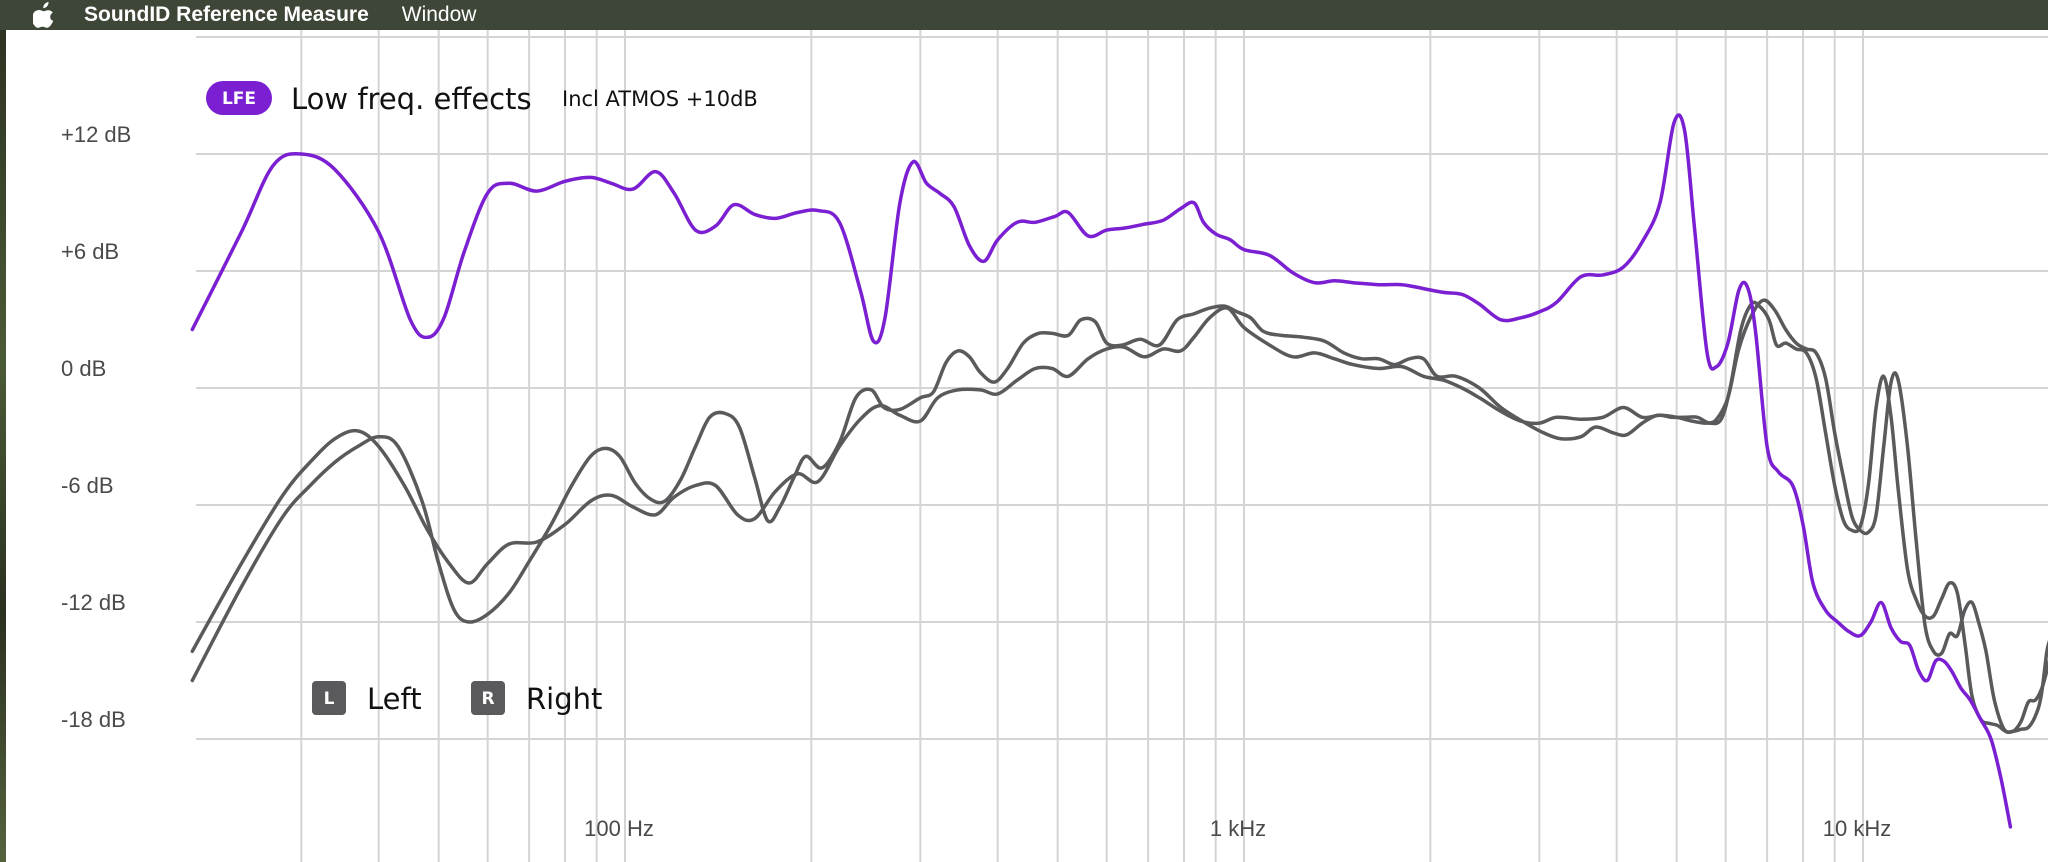 This screenshot has width=2048, height=862. What do you see at coordinates (93, 719) in the screenshot?
I see `y-axis-tick-label: -18 dB` at bounding box center [93, 719].